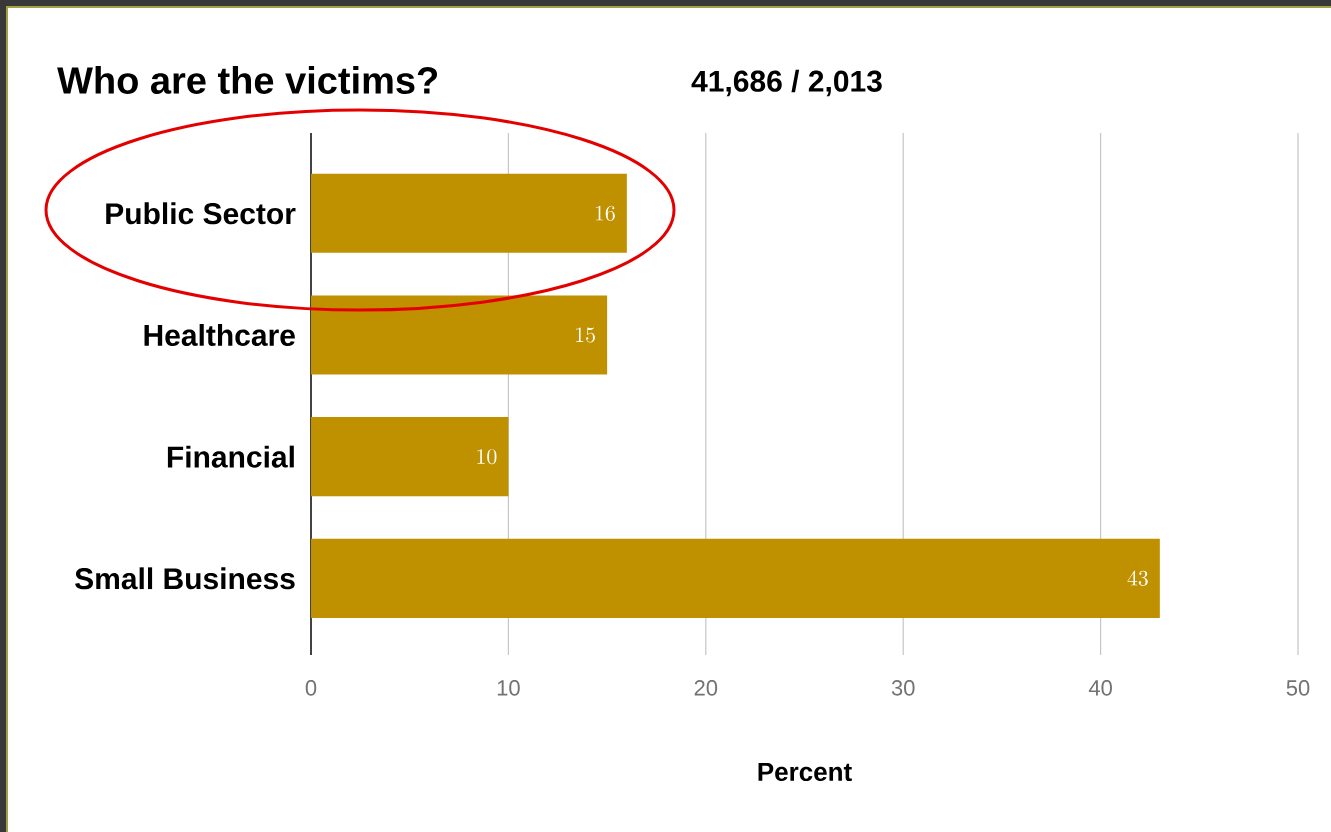  What do you see at coordinates (1100, 688) in the screenshot?
I see `x-tick-label: 40` at bounding box center [1100, 688].